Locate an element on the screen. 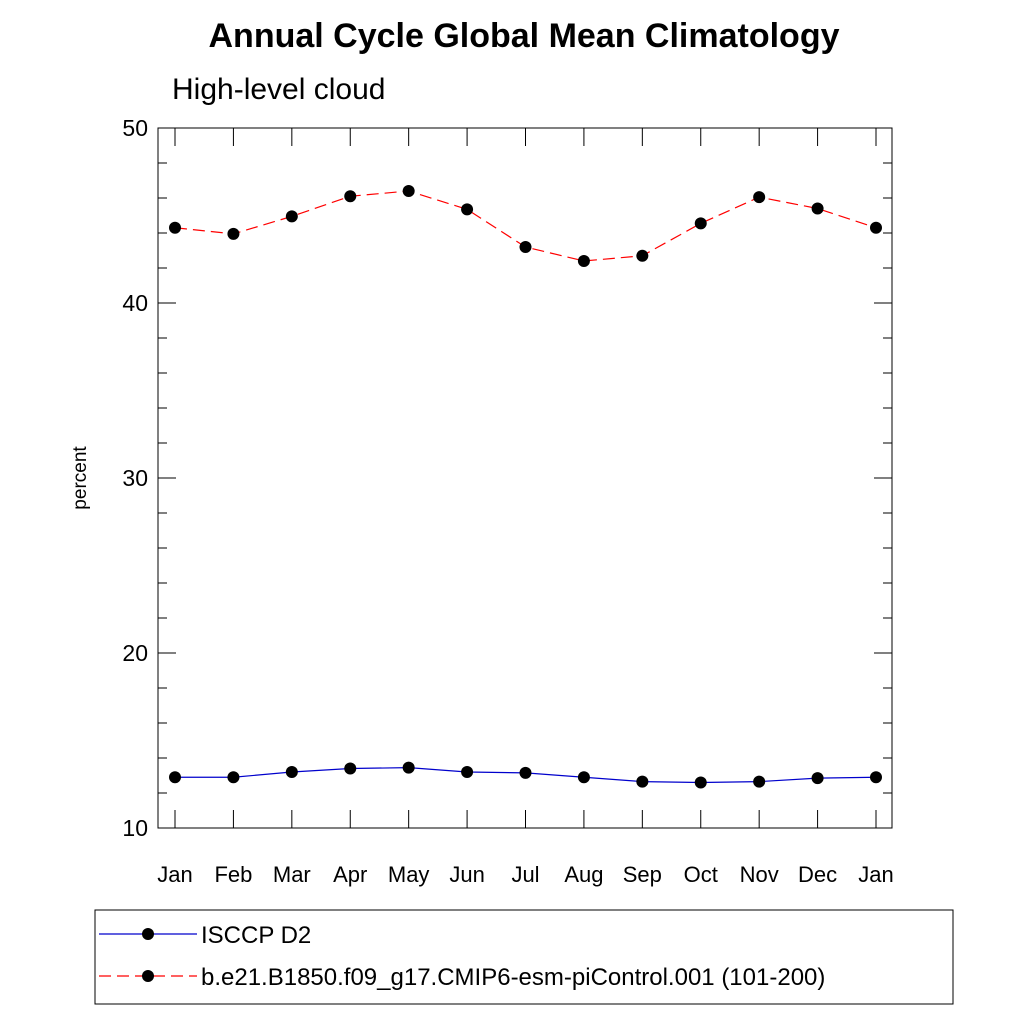 The height and width of the screenshot is (1024, 1024). y-axis-label: percent is located at coordinates (80, 478).